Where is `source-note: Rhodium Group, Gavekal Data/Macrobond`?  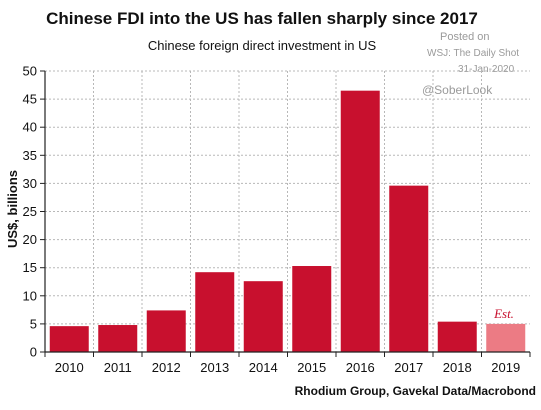
source-note: Rhodium Group, Gavekal Data/Macrobond is located at coordinates (415, 391).